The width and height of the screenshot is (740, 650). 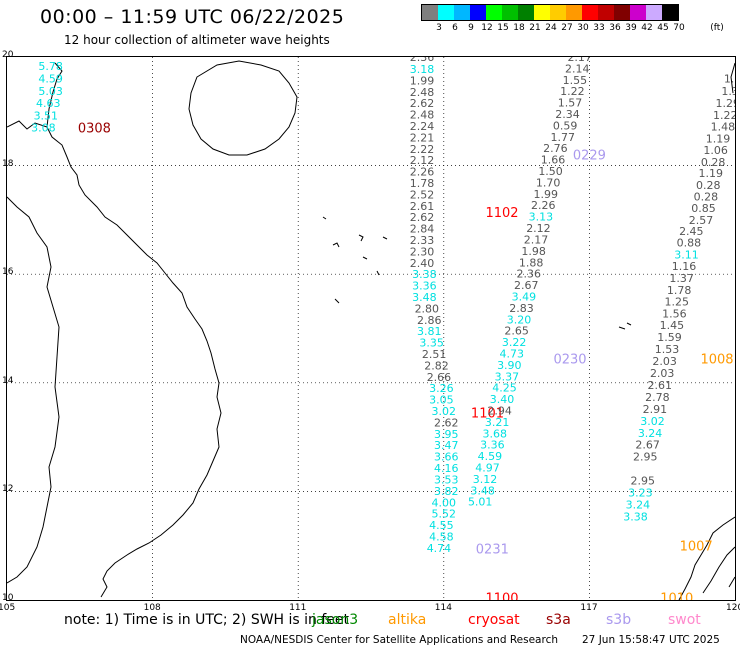 What do you see at coordinates (495, 433) in the screenshot?
I see `wave-height-label: 3.68` at bounding box center [495, 433].